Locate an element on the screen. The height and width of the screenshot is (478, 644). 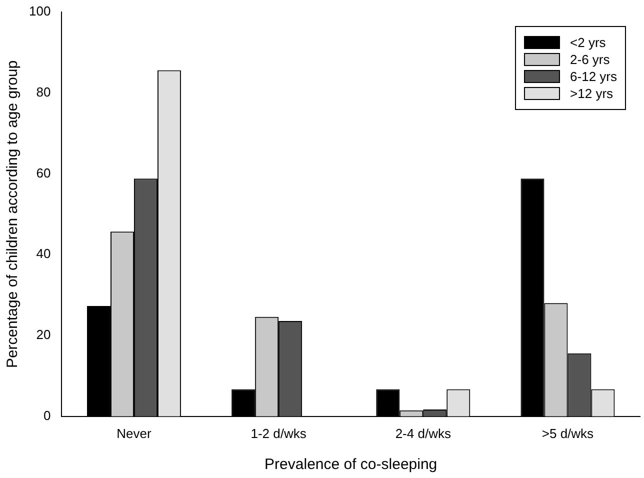
y-tick-label: 40 is located at coordinates (43, 254).